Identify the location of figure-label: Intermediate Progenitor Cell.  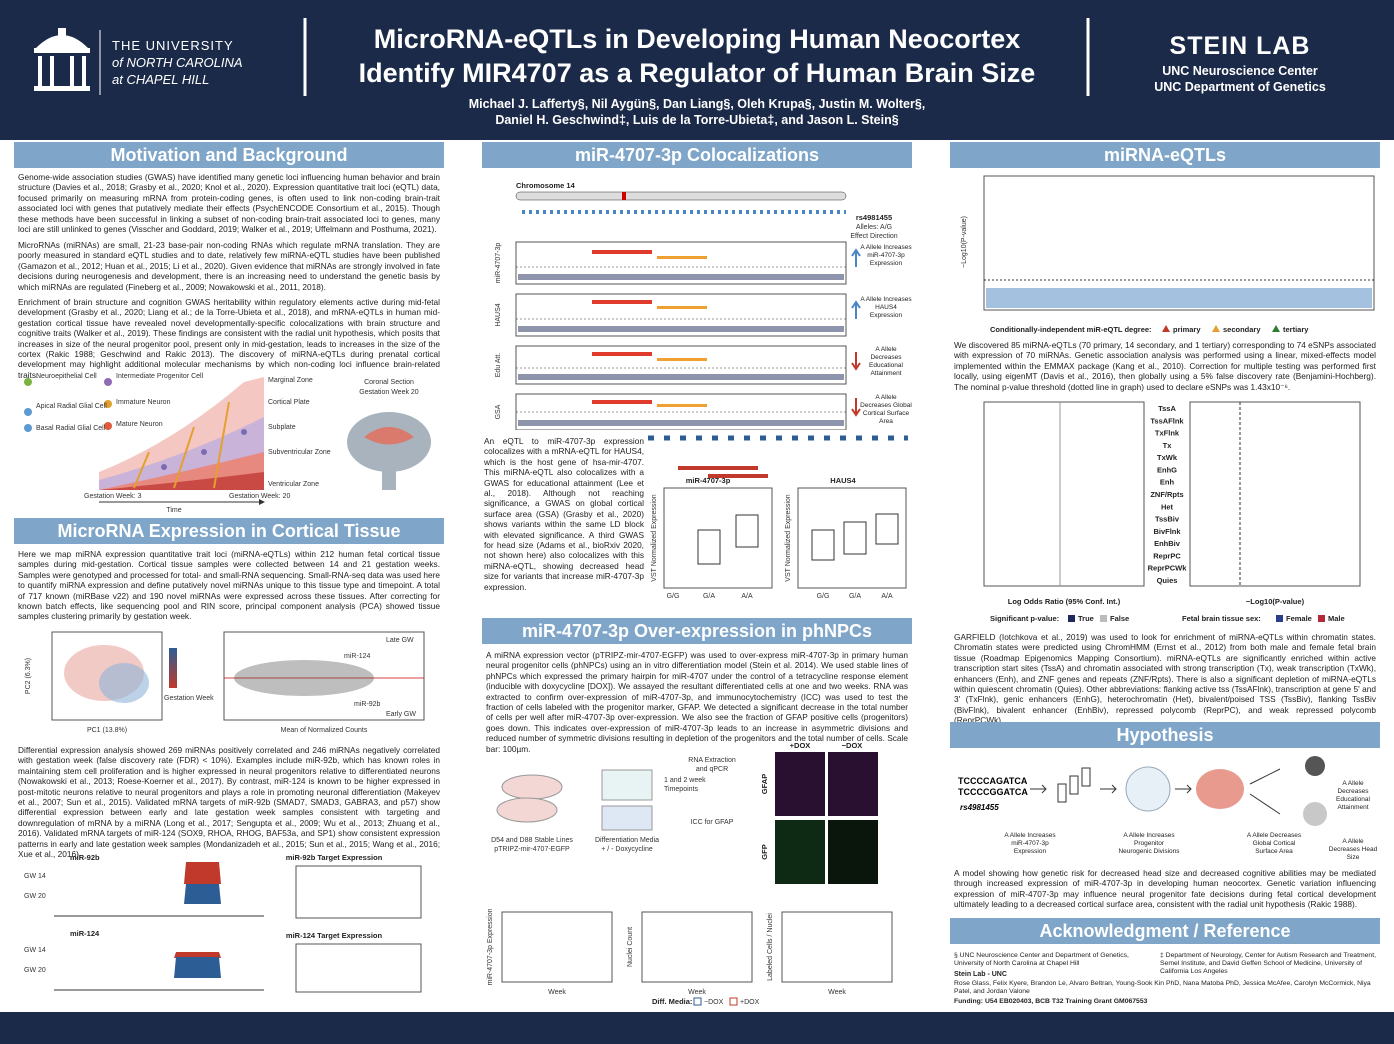
(160, 376).